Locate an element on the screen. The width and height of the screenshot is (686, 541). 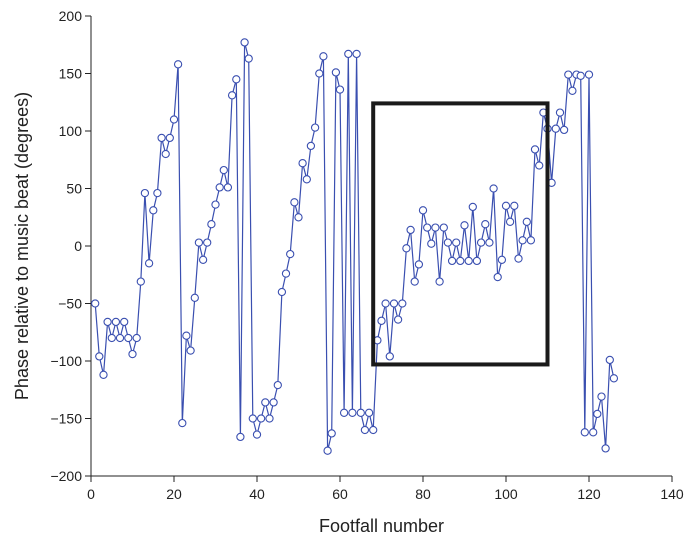
y-tick-label: 50 is located at coordinates (74, 189).